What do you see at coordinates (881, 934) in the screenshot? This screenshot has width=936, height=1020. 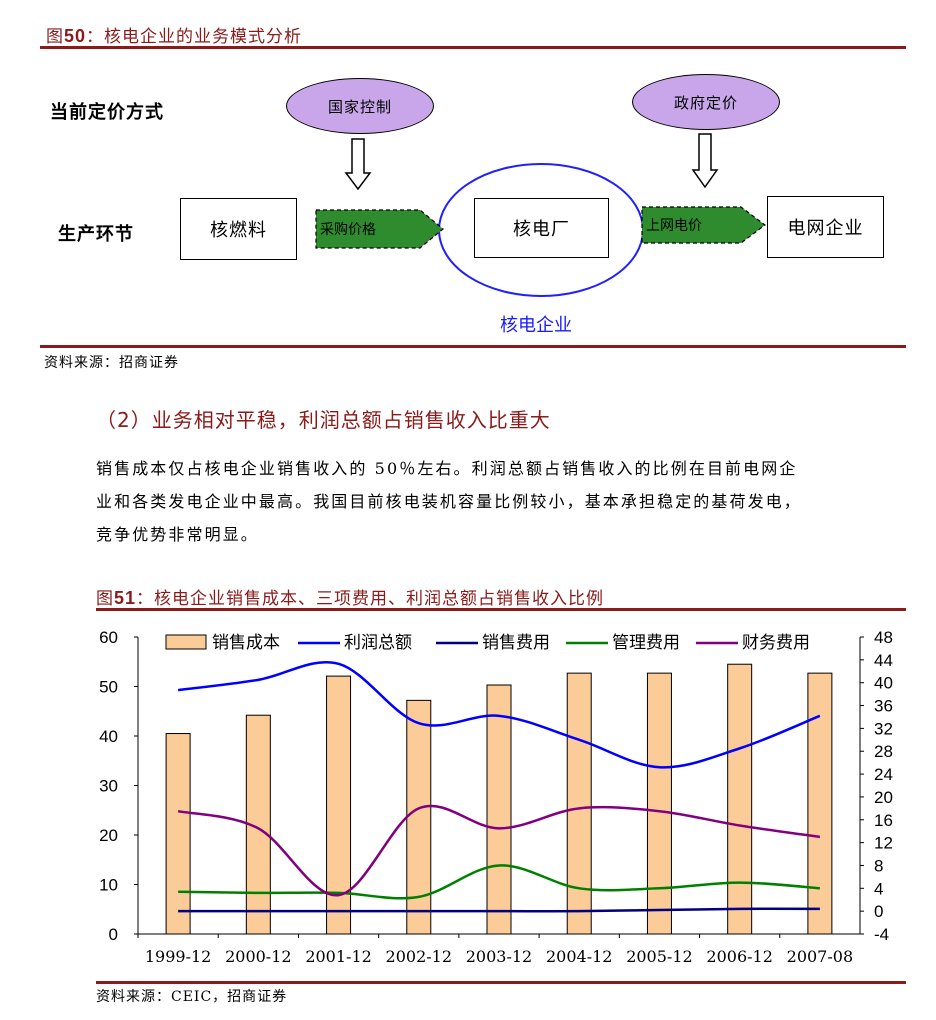 I see `right-axis-tick-label: -4` at bounding box center [881, 934].